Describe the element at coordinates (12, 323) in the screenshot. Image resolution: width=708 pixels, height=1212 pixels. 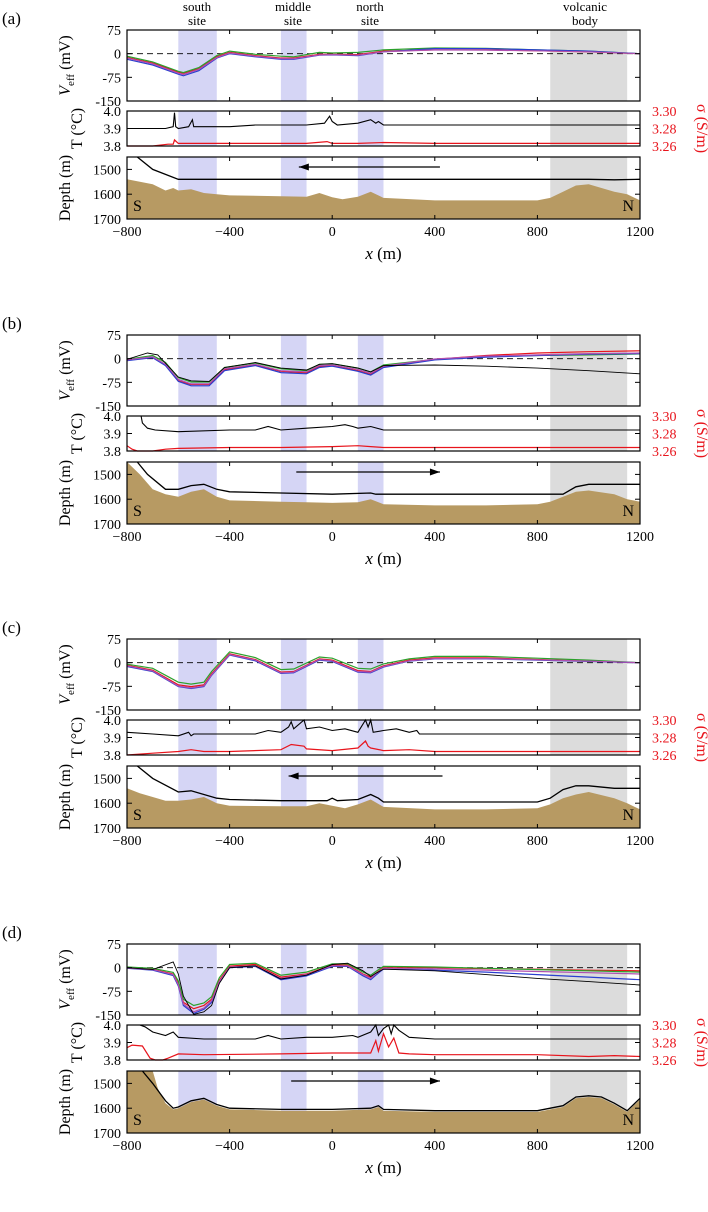
I see `panel-letter: (b)` at that location.